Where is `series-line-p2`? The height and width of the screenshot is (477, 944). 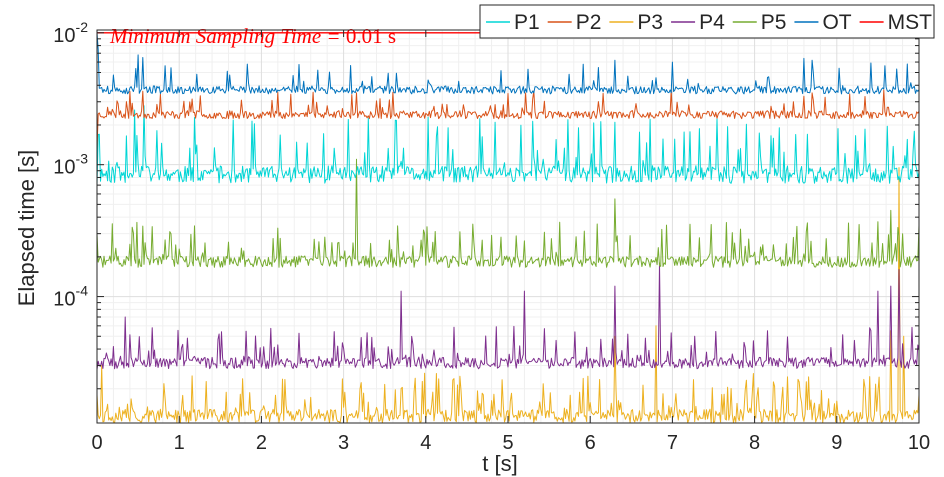
series-line-p2 is located at coordinates (508, 119).